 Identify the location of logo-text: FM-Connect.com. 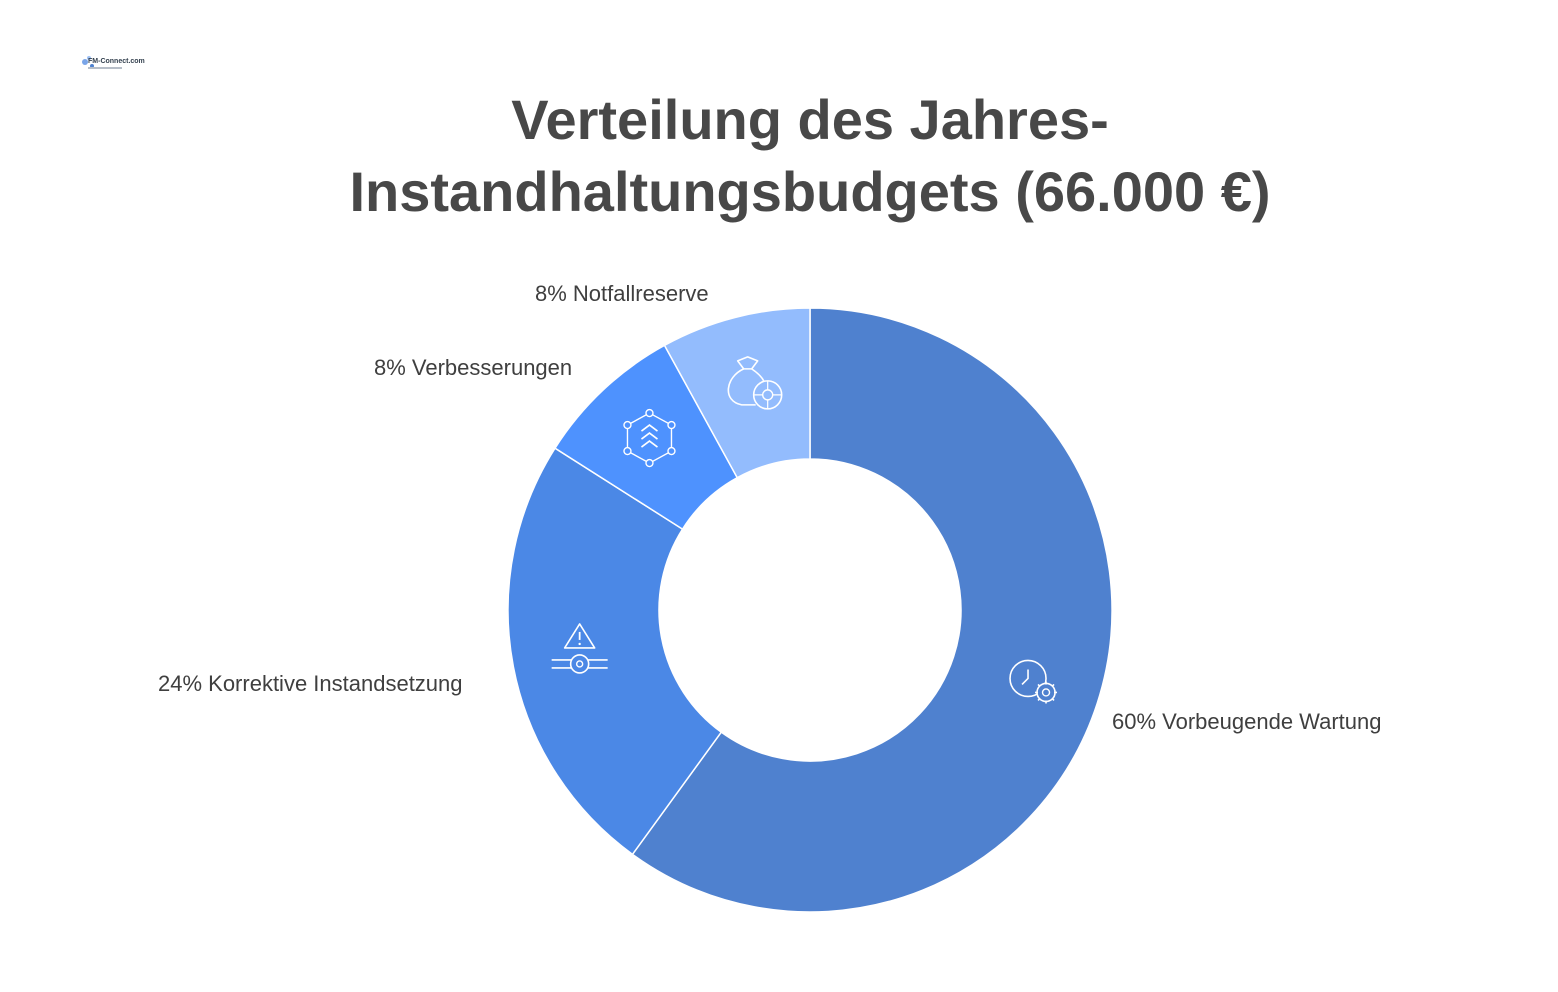
(116, 61).